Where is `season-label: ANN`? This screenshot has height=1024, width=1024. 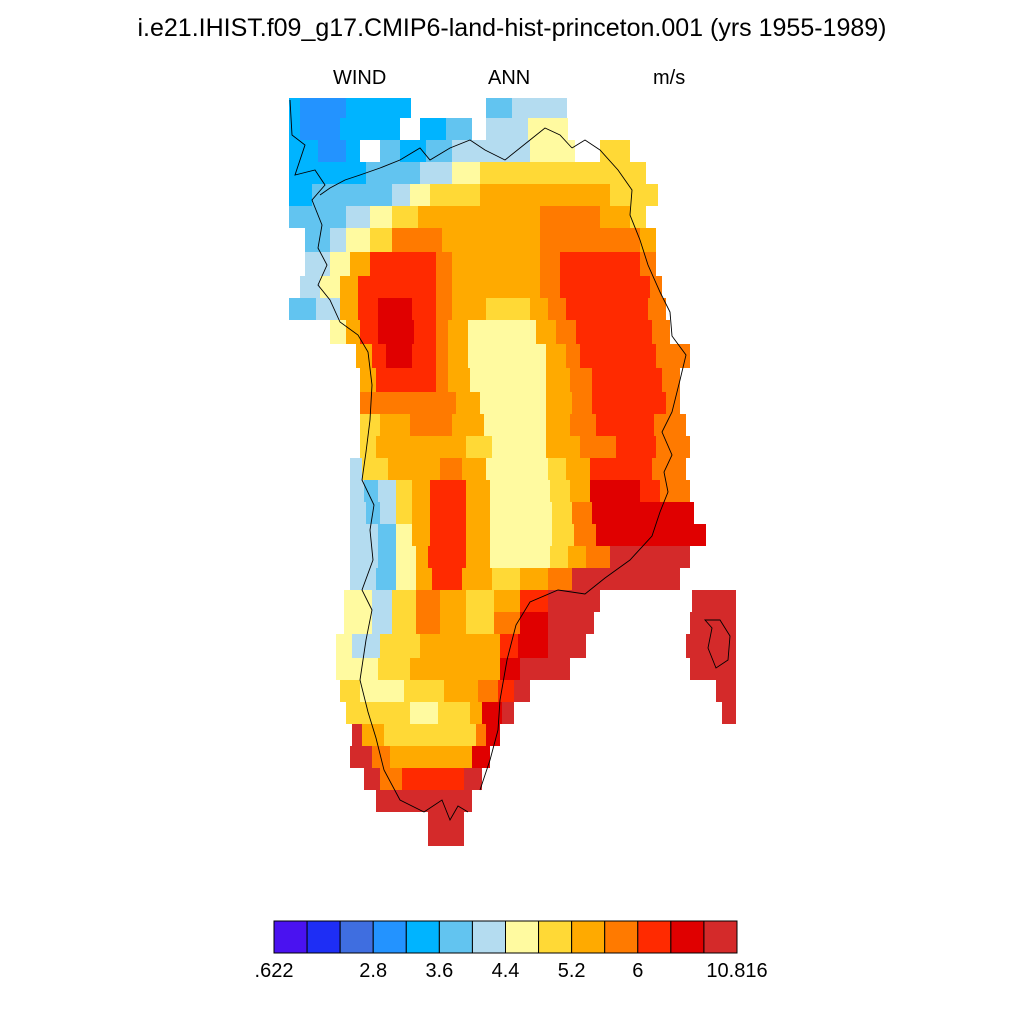
season-label: ANN is located at coordinates (509, 78).